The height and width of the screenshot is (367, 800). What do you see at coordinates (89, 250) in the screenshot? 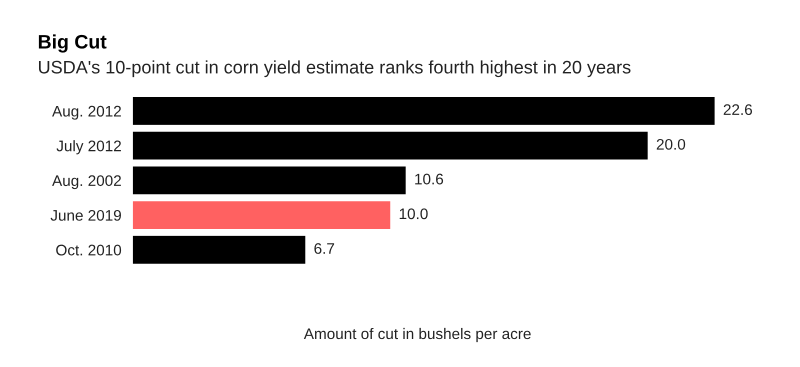
I see `y-tick-label: Oct. 2010` at bounding box center [89, 250].